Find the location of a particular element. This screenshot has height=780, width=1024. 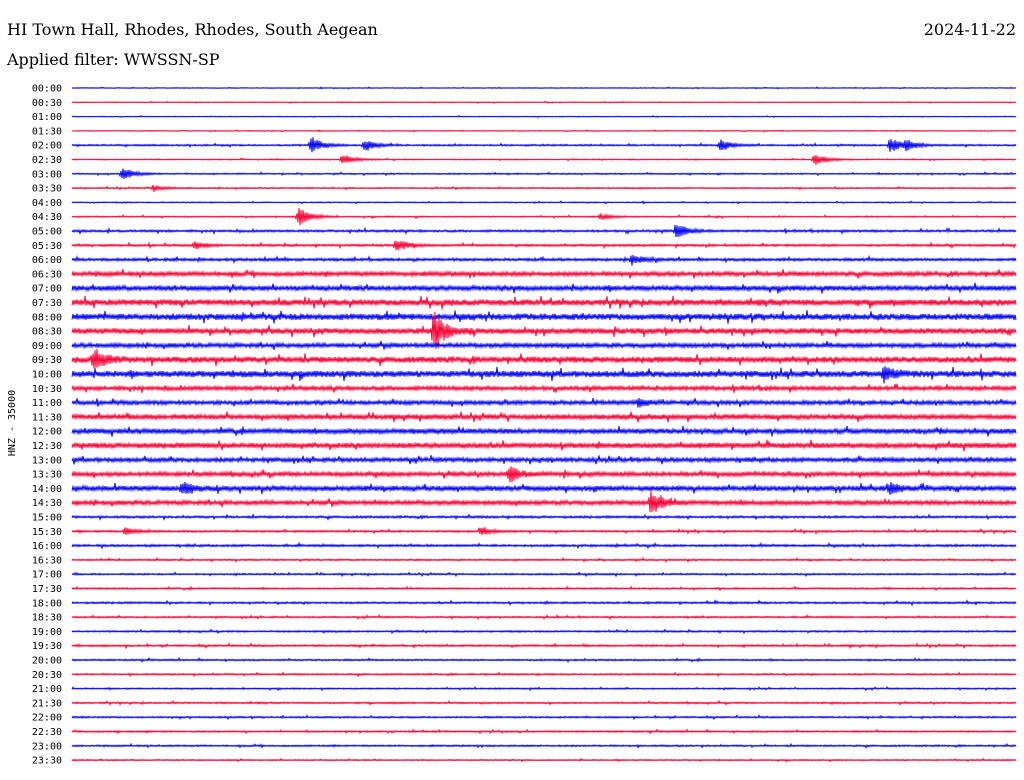

trace-time-label: 05:00 is located at coordinates (47, 232).